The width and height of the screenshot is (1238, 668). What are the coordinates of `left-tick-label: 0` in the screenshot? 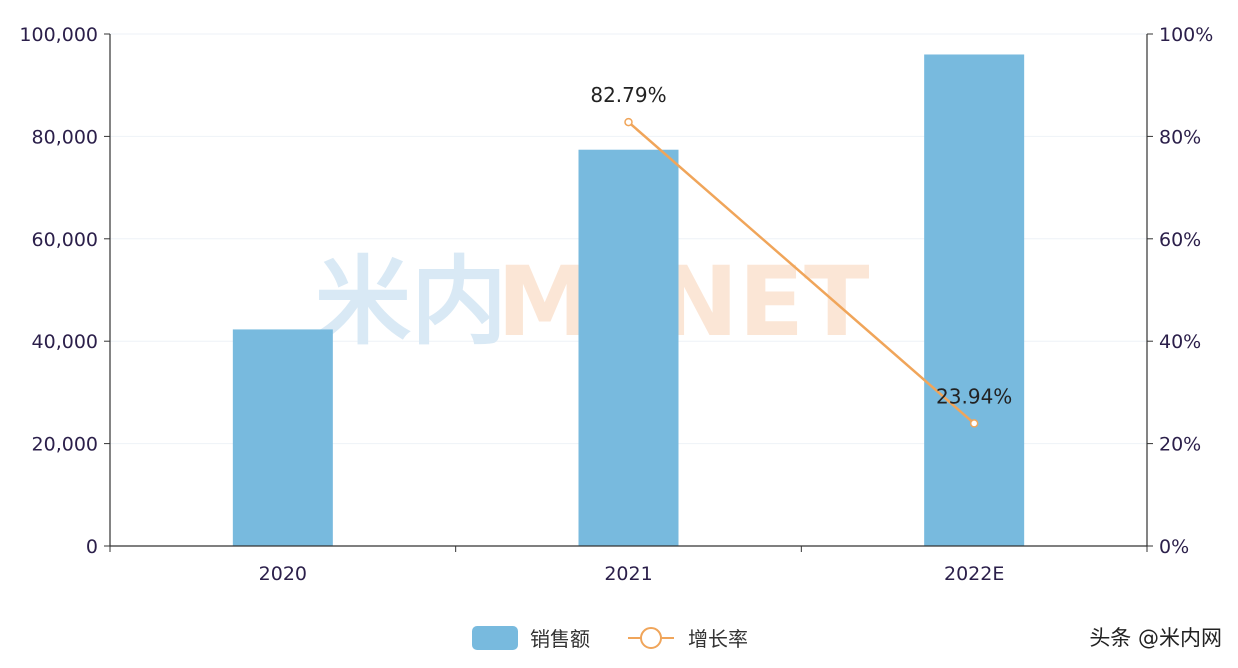 It's located at (92, 547).